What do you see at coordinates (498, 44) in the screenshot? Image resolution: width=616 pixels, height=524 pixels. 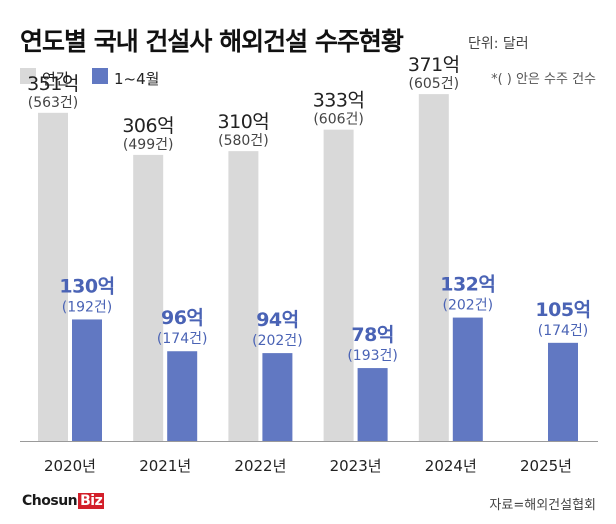 I see `unit-label: 단위: 달러` at bounding box center [498, 44].